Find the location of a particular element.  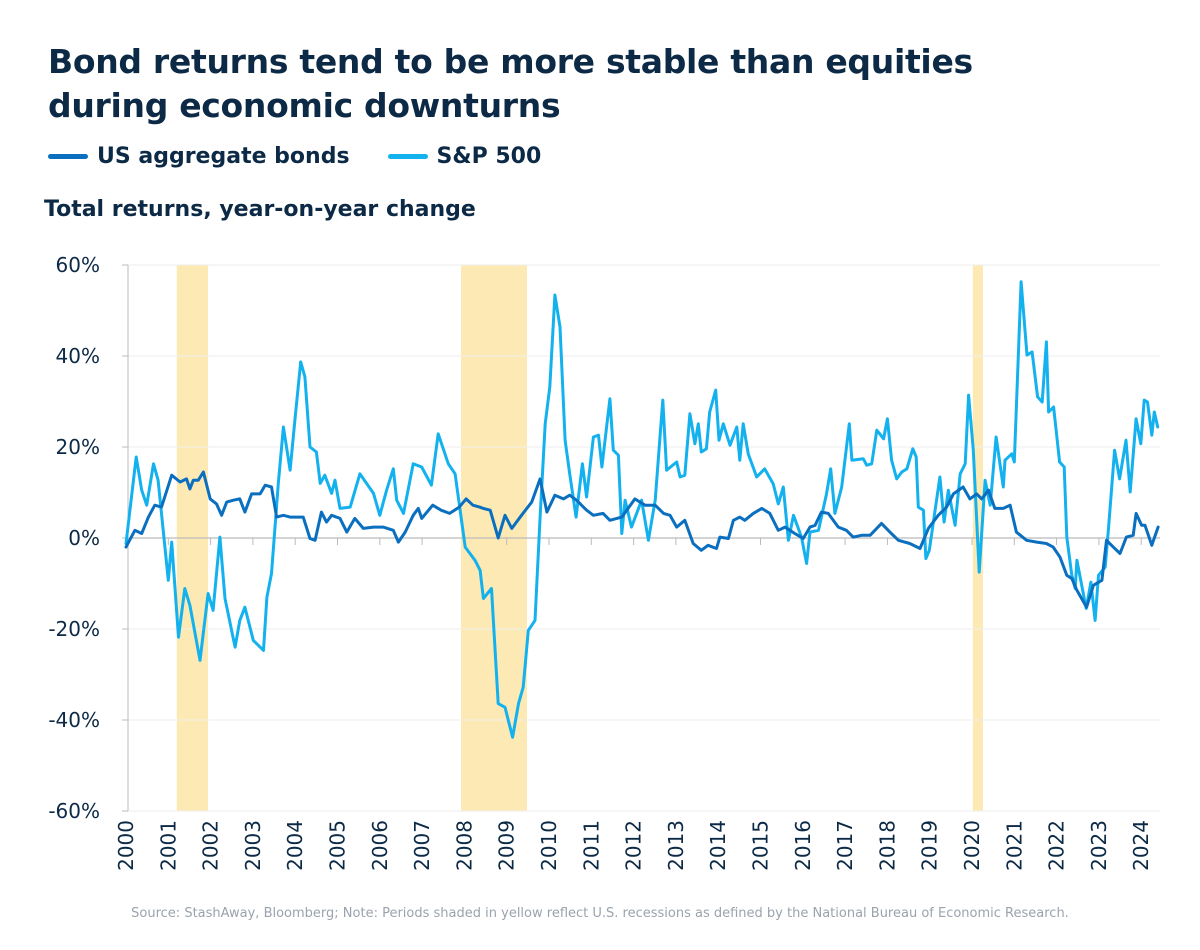

y-tick-label: -60% is located at coordinates (74, 811).